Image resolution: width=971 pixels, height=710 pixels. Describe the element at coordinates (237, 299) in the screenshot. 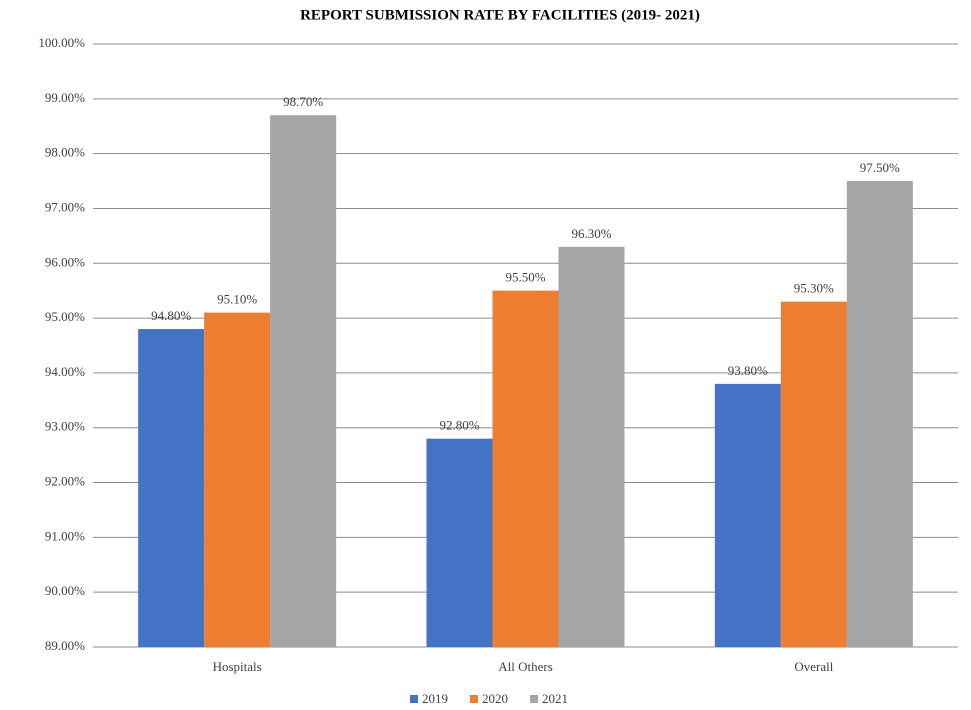

I see `data-label: 95.10%` at that location.